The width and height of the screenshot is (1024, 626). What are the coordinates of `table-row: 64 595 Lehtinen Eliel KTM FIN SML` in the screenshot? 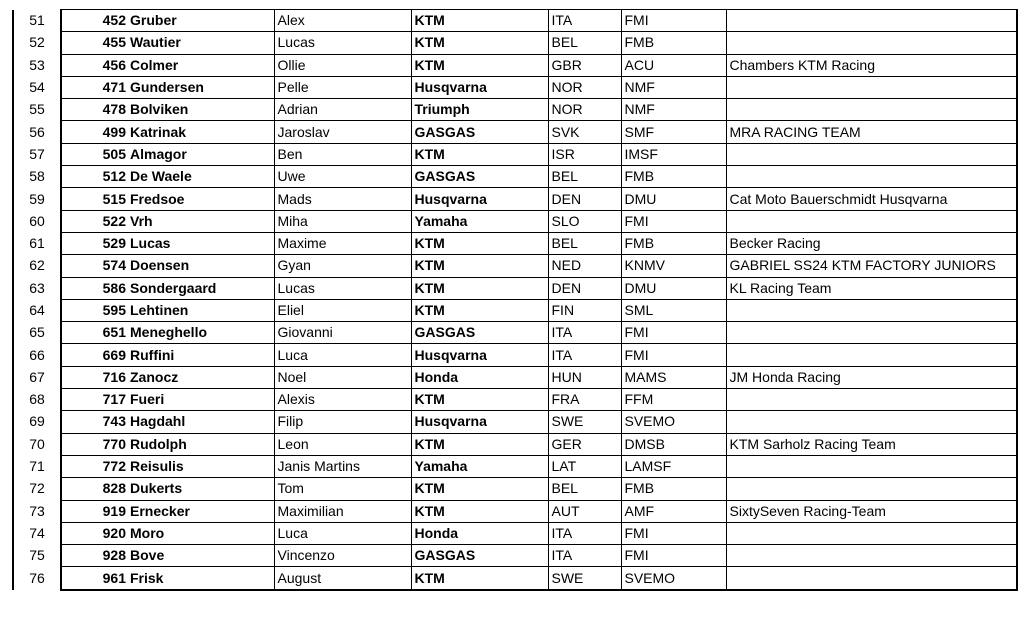 It's located at (515, 310).